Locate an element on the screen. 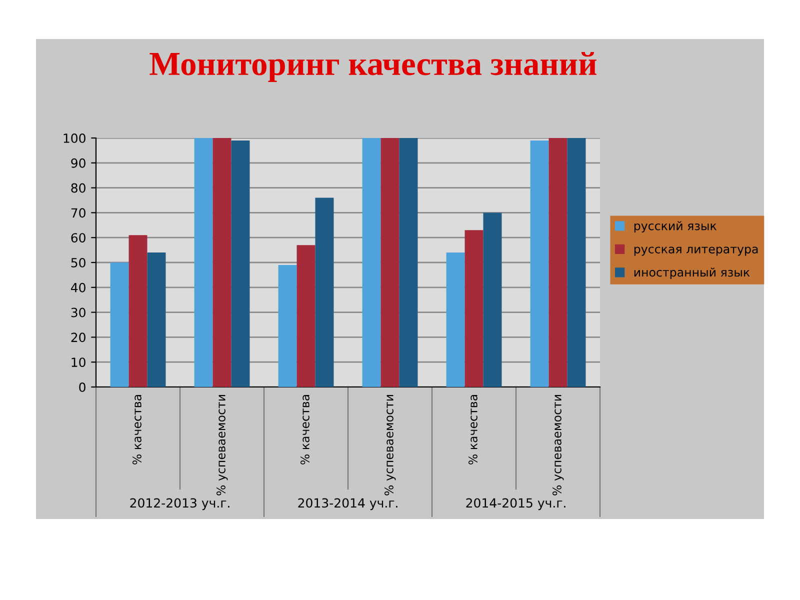 This screenshot has width=800, height=600. legend-label: иностранный язык is located at coordinates (692, 273).